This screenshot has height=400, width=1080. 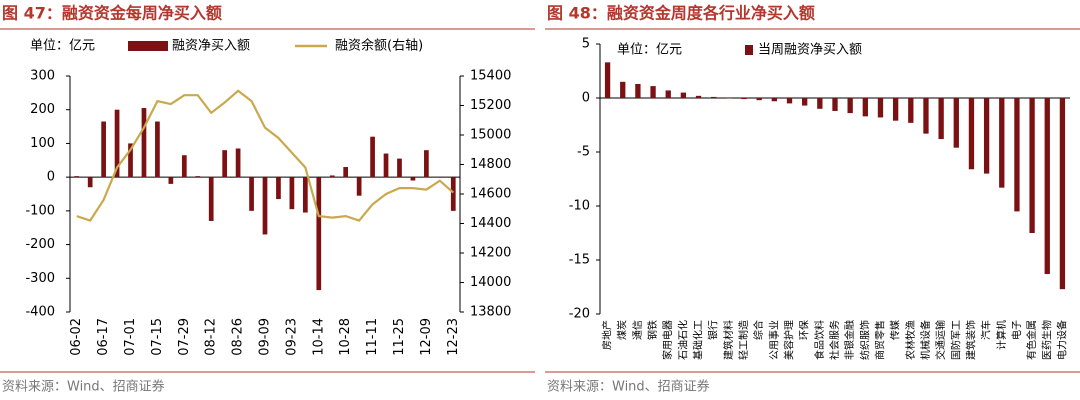 I want to click on x-tick-label: 07-01, so click(x=130, y=337).